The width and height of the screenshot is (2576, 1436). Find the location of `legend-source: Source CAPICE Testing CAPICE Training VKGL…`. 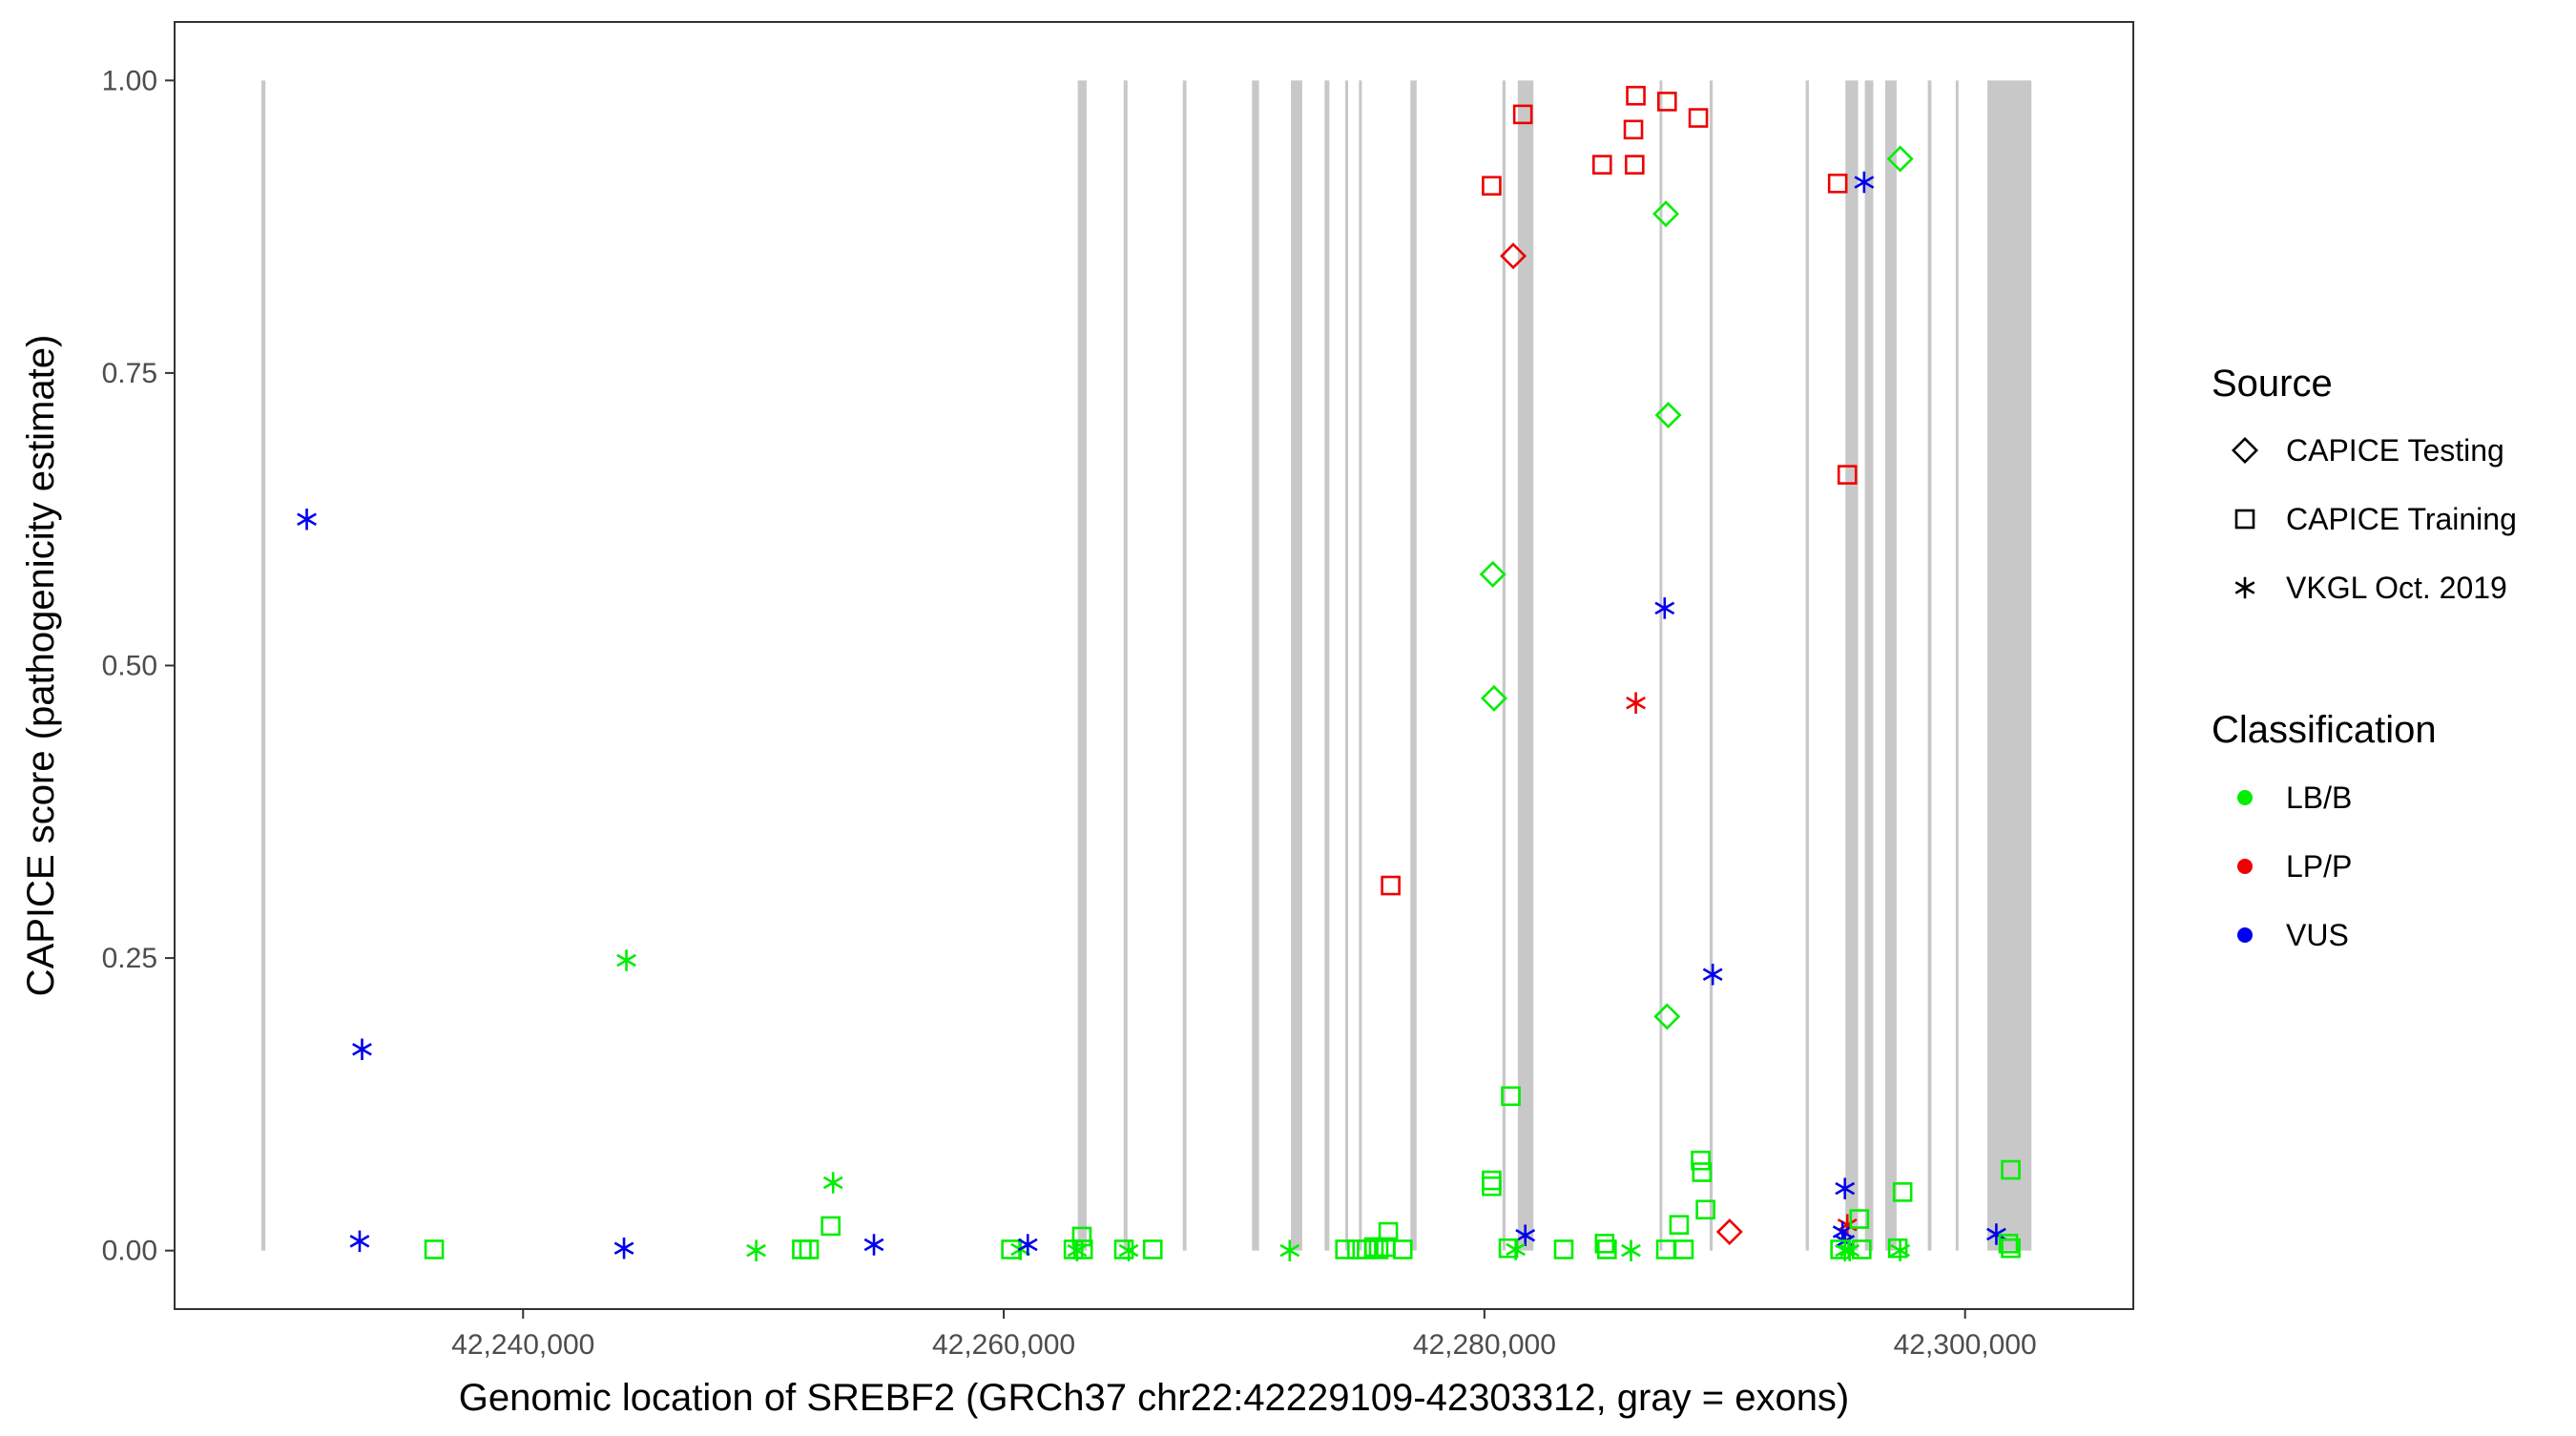

legend-source: Source CAPICE Testing CAPICE Training VKGL… is located at coordinates (2364, 484).